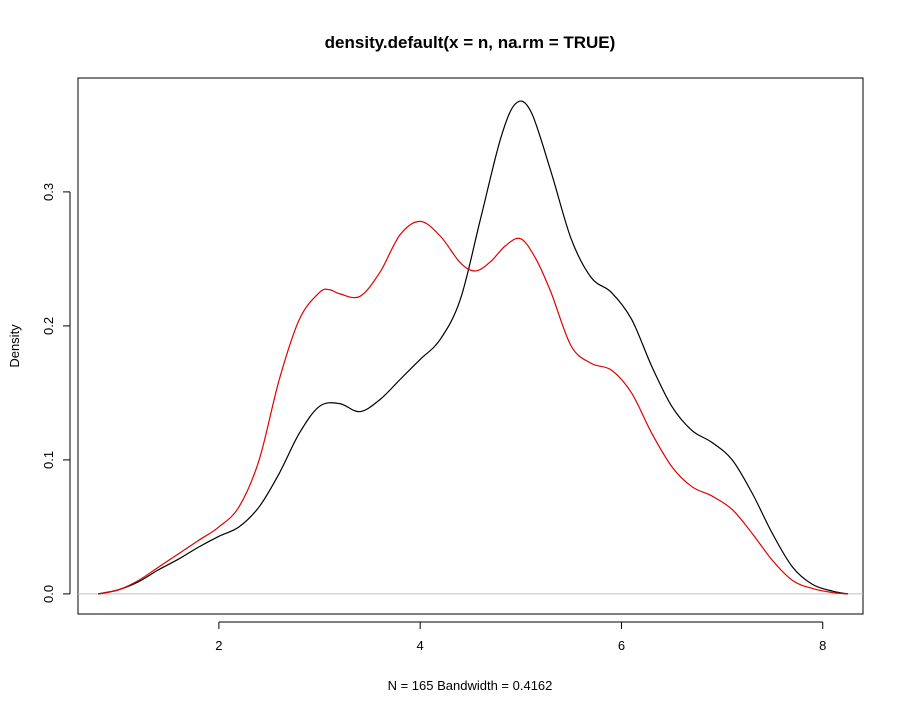 This screenshot has height=712, width=903. I want to click on y-tick-label: 0.2, so click(48, 326).